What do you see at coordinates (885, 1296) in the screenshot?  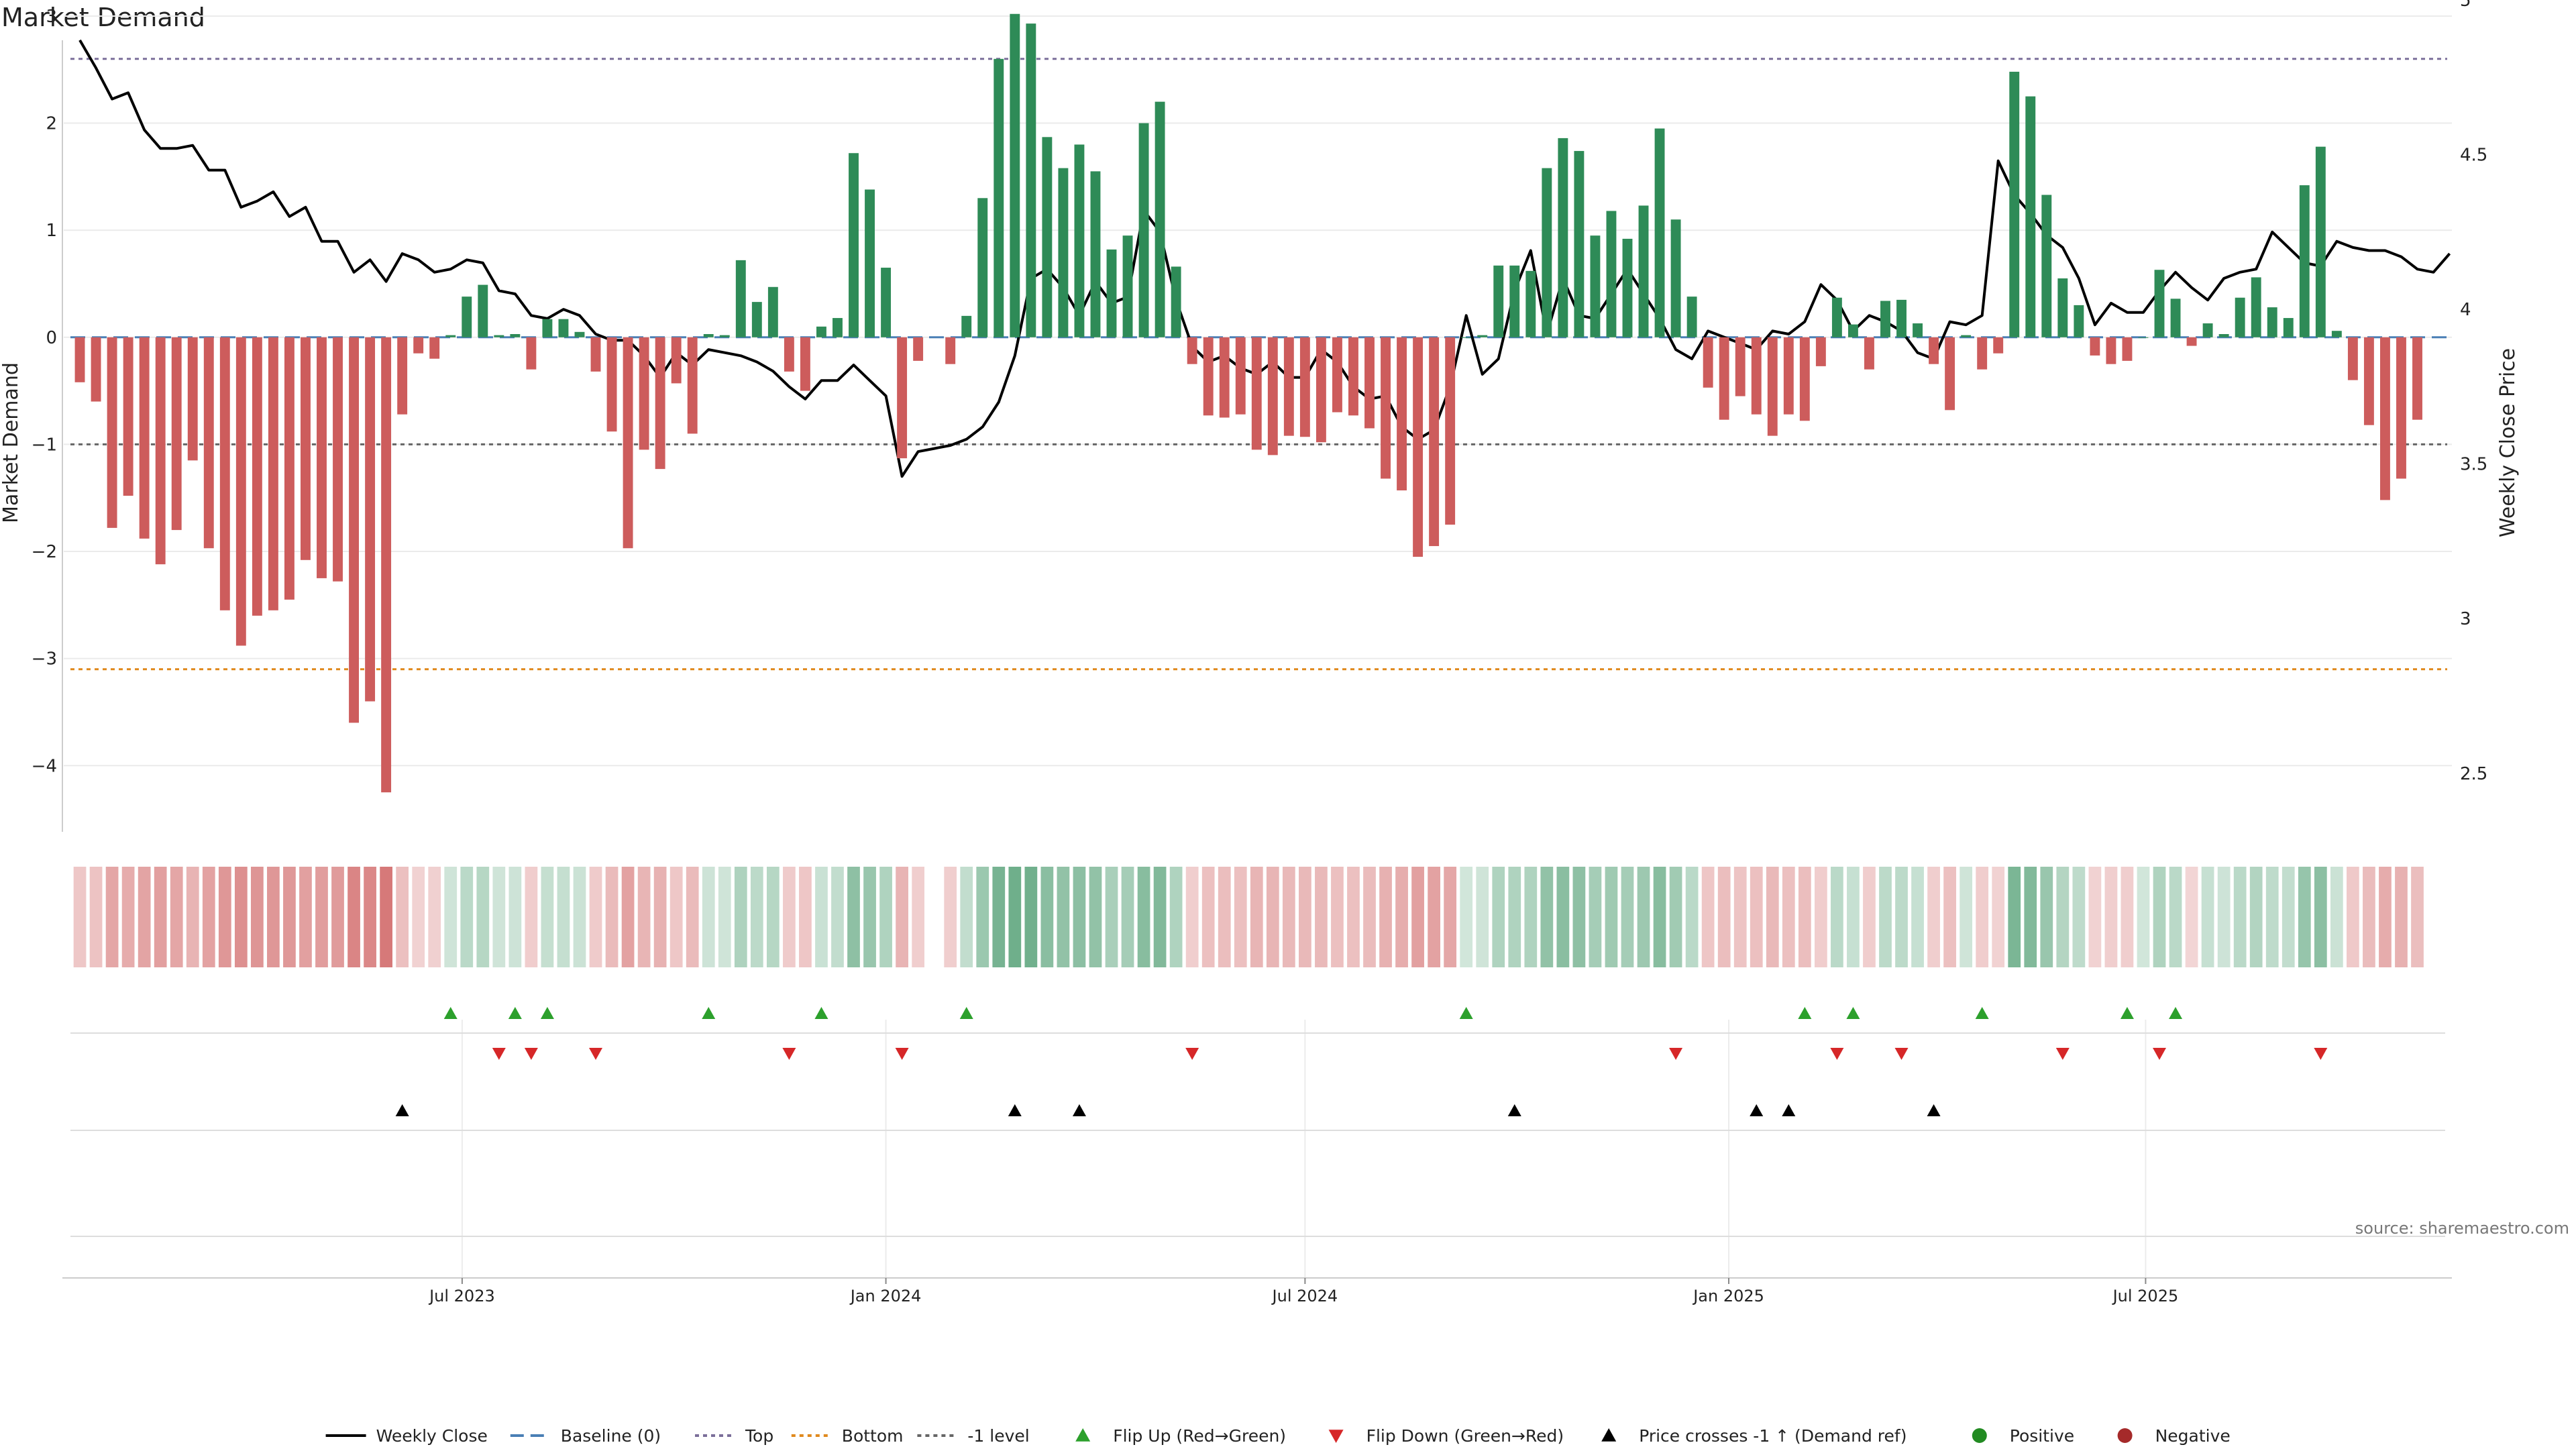 I see `x-tick-label: Jan 2024` at bounding box center [885, 1296].